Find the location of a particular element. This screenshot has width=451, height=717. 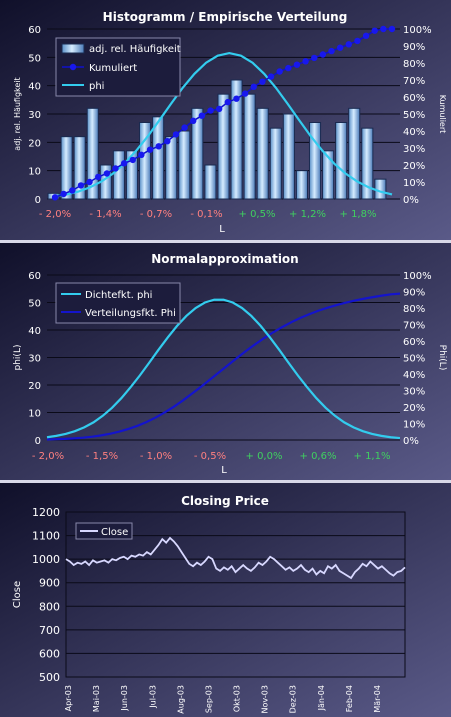

x-tick-label: - 0,5% is located at coordinates (210, 456).